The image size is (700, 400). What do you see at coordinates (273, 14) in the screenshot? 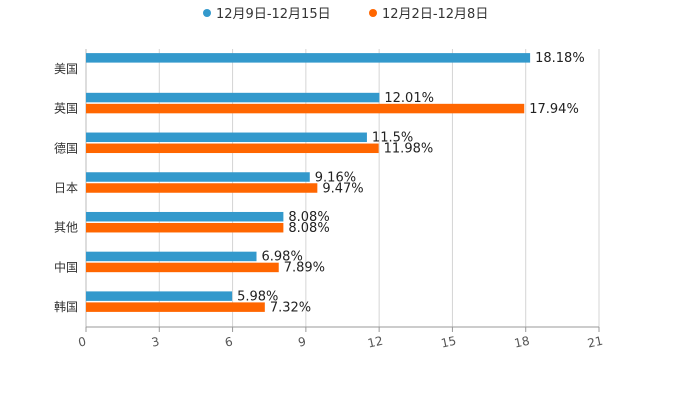
I see `legend-label-1: 12月9日-12月15日` at bounding box center [273, 14].